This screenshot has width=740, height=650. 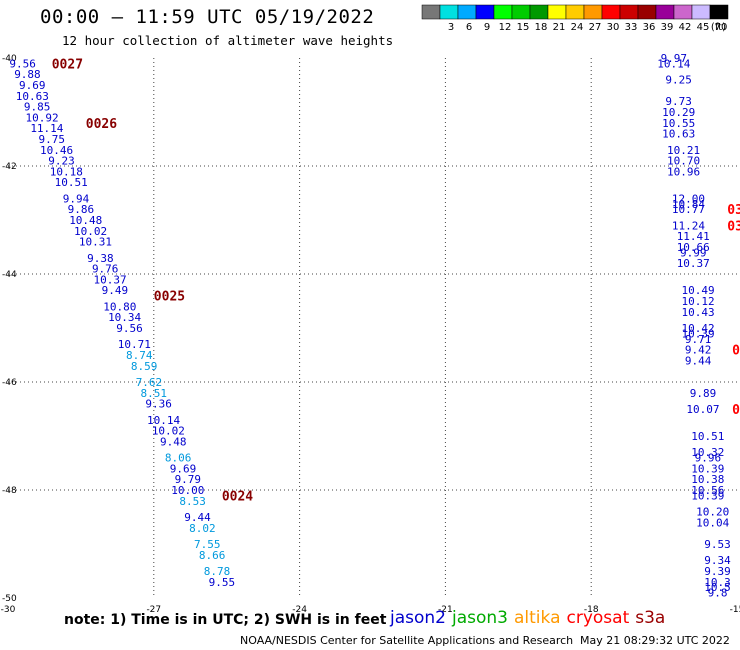 I want to click on swh-value-label: 9.75, so click(x=51, y=139).